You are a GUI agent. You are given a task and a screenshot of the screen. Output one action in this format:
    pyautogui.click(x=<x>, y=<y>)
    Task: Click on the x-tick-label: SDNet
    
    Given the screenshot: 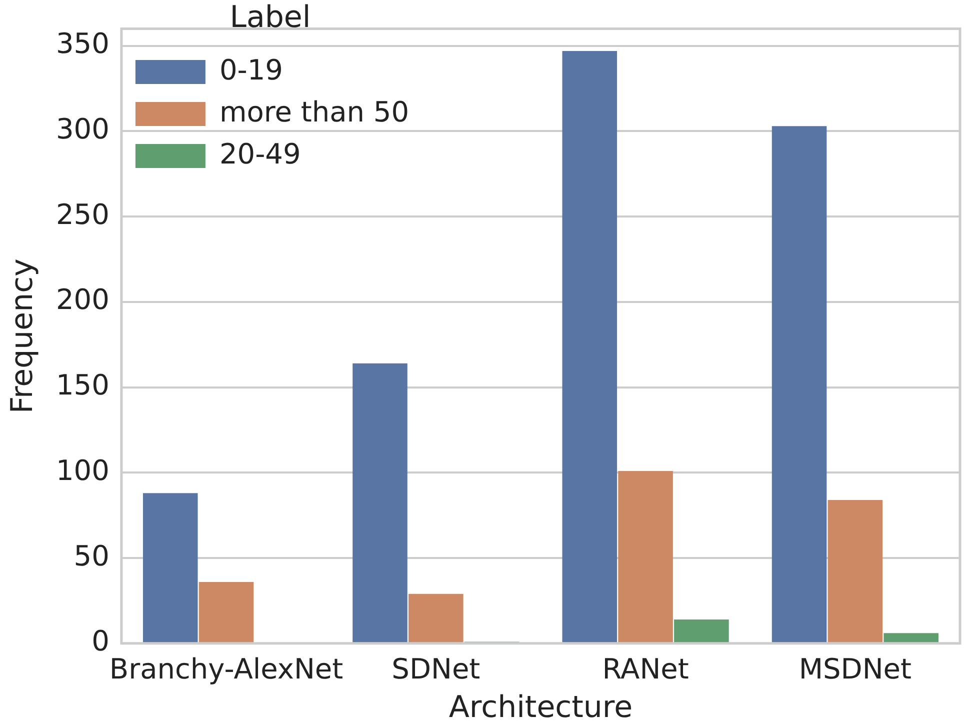 What is the action you would take?
    pyautogui.click(x=436, y=669)
    